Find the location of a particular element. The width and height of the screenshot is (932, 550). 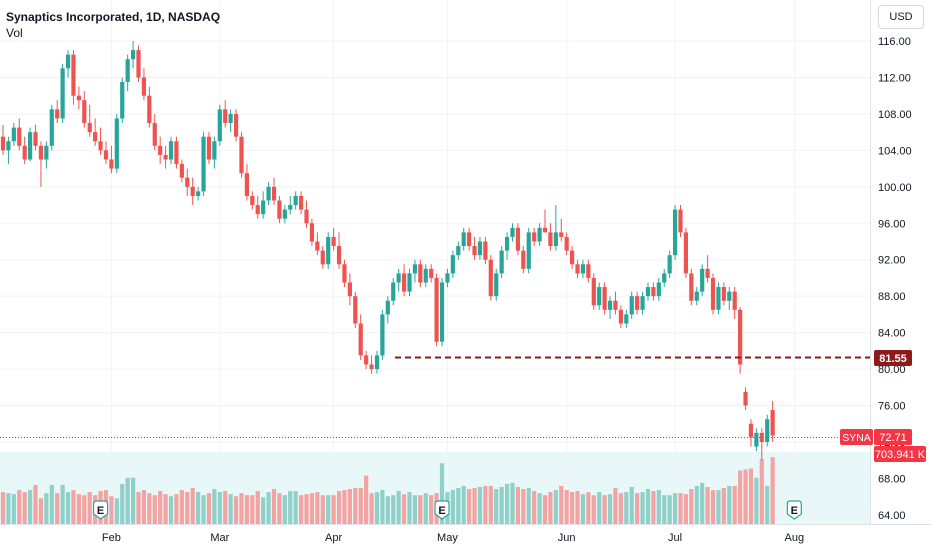

x-axis: Feb Mar Apr May Jun Jul Aug is located at coordinates (453, 538).